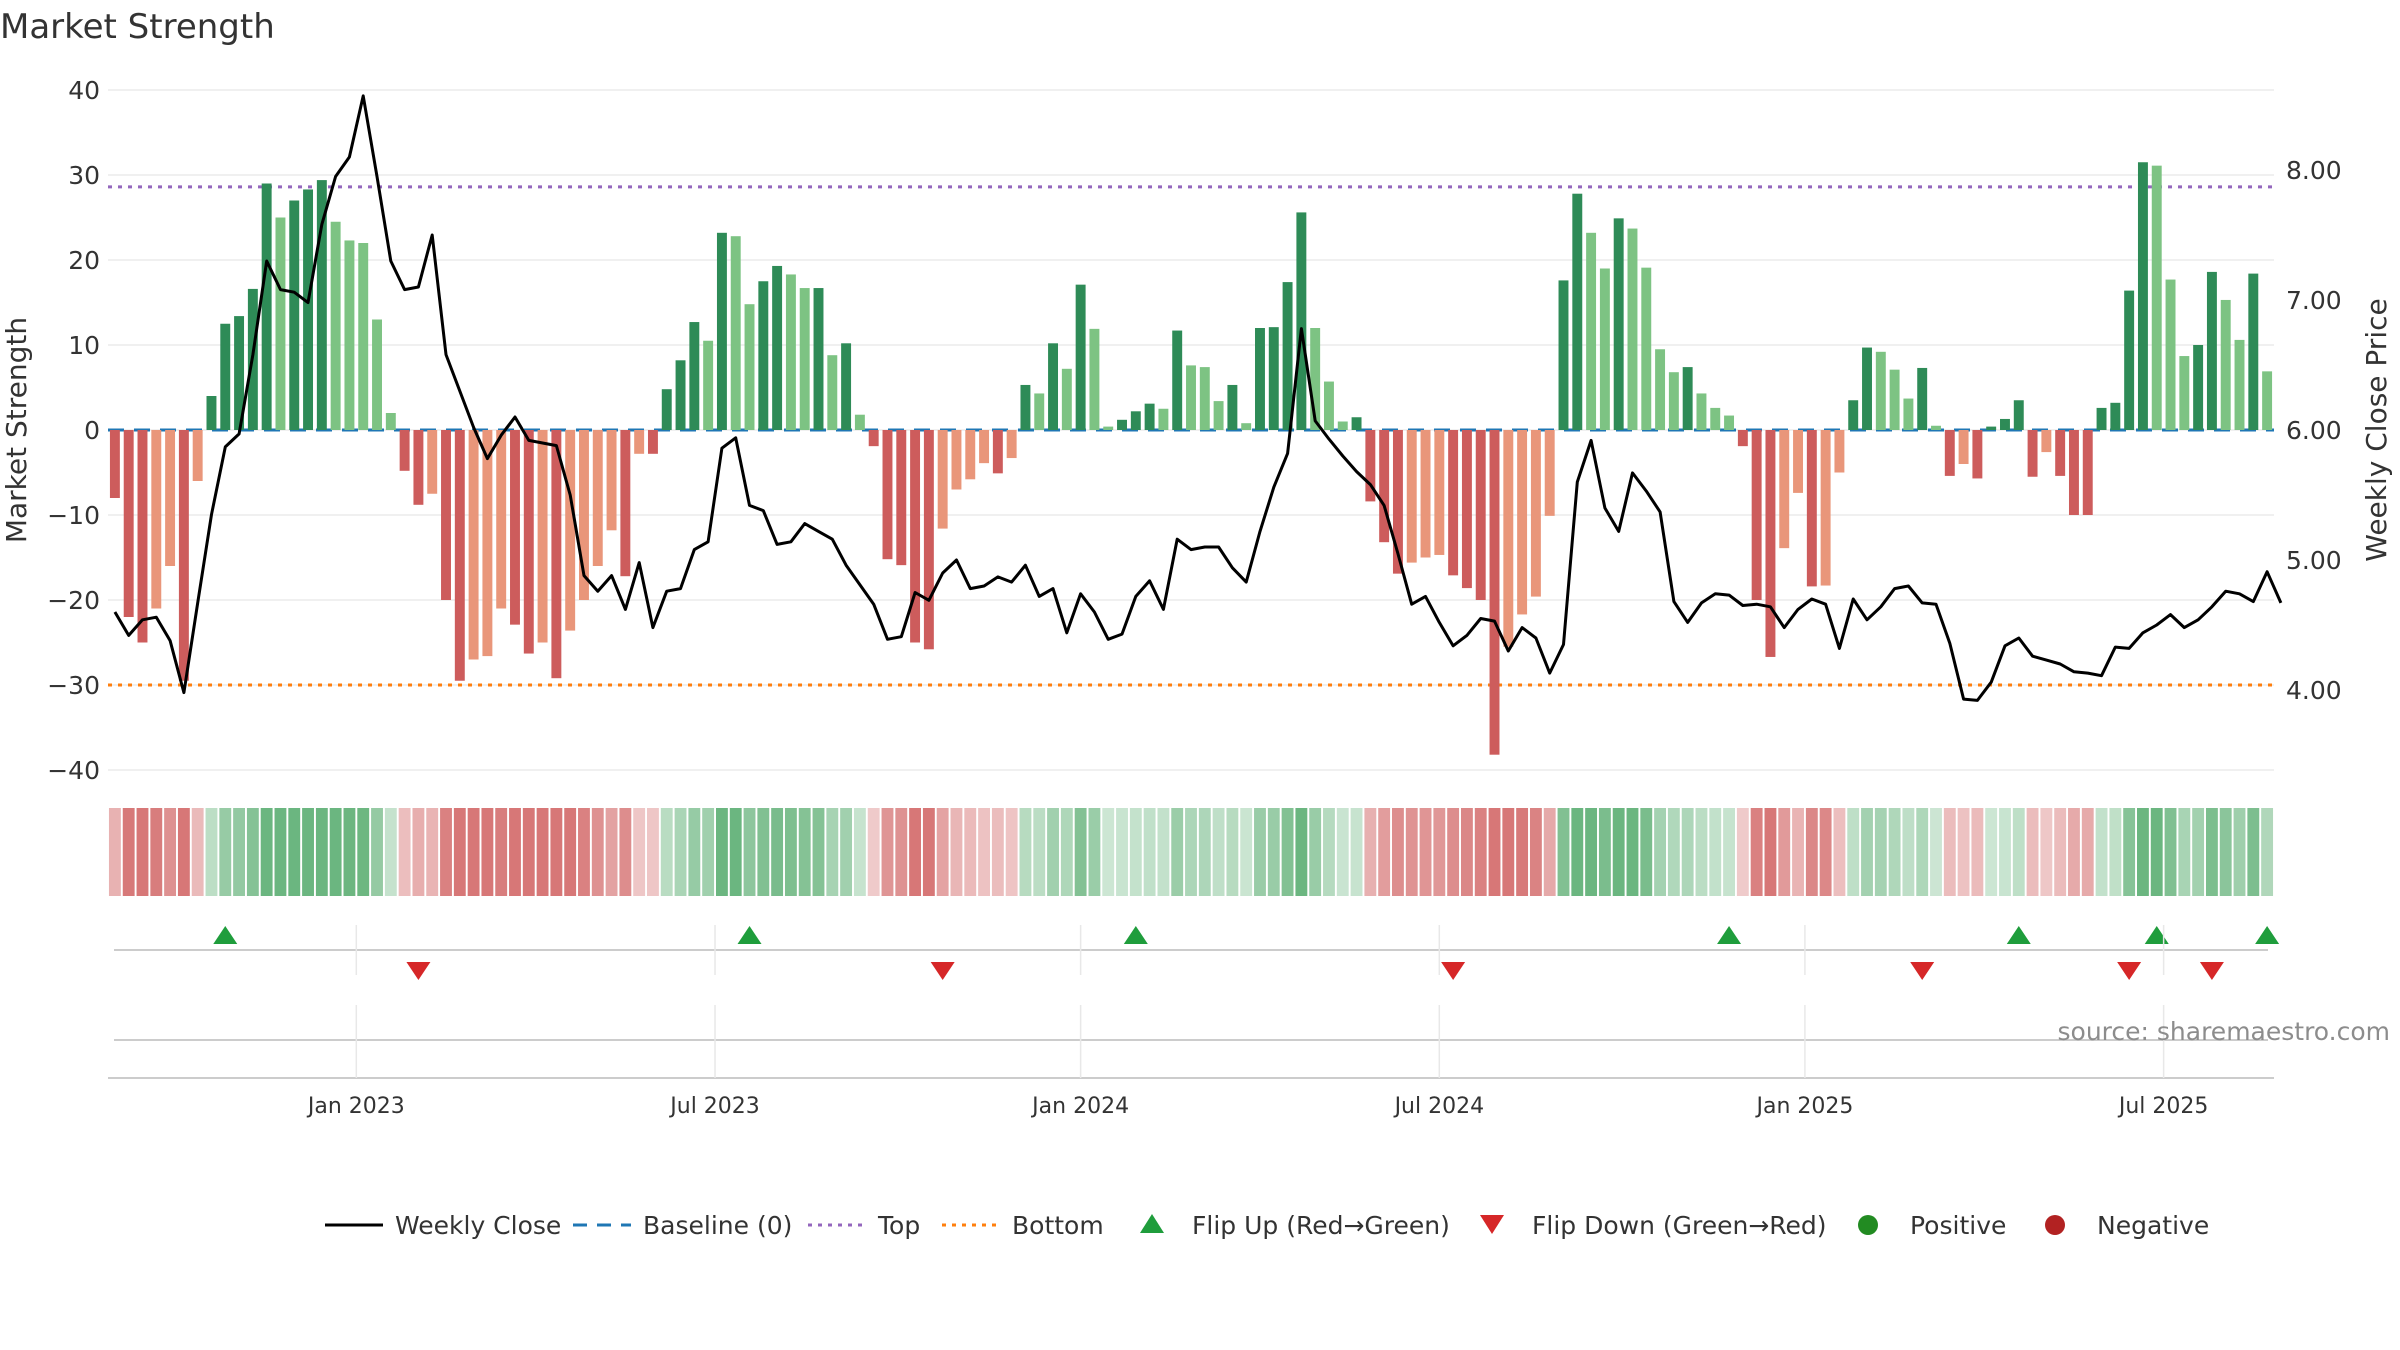 The width and height of the screenshot is (2400, 1350). Describe the element at coordinates (1803, 1106) in the screenshot. I see `x-tick-label: Jan 2025` at that location.